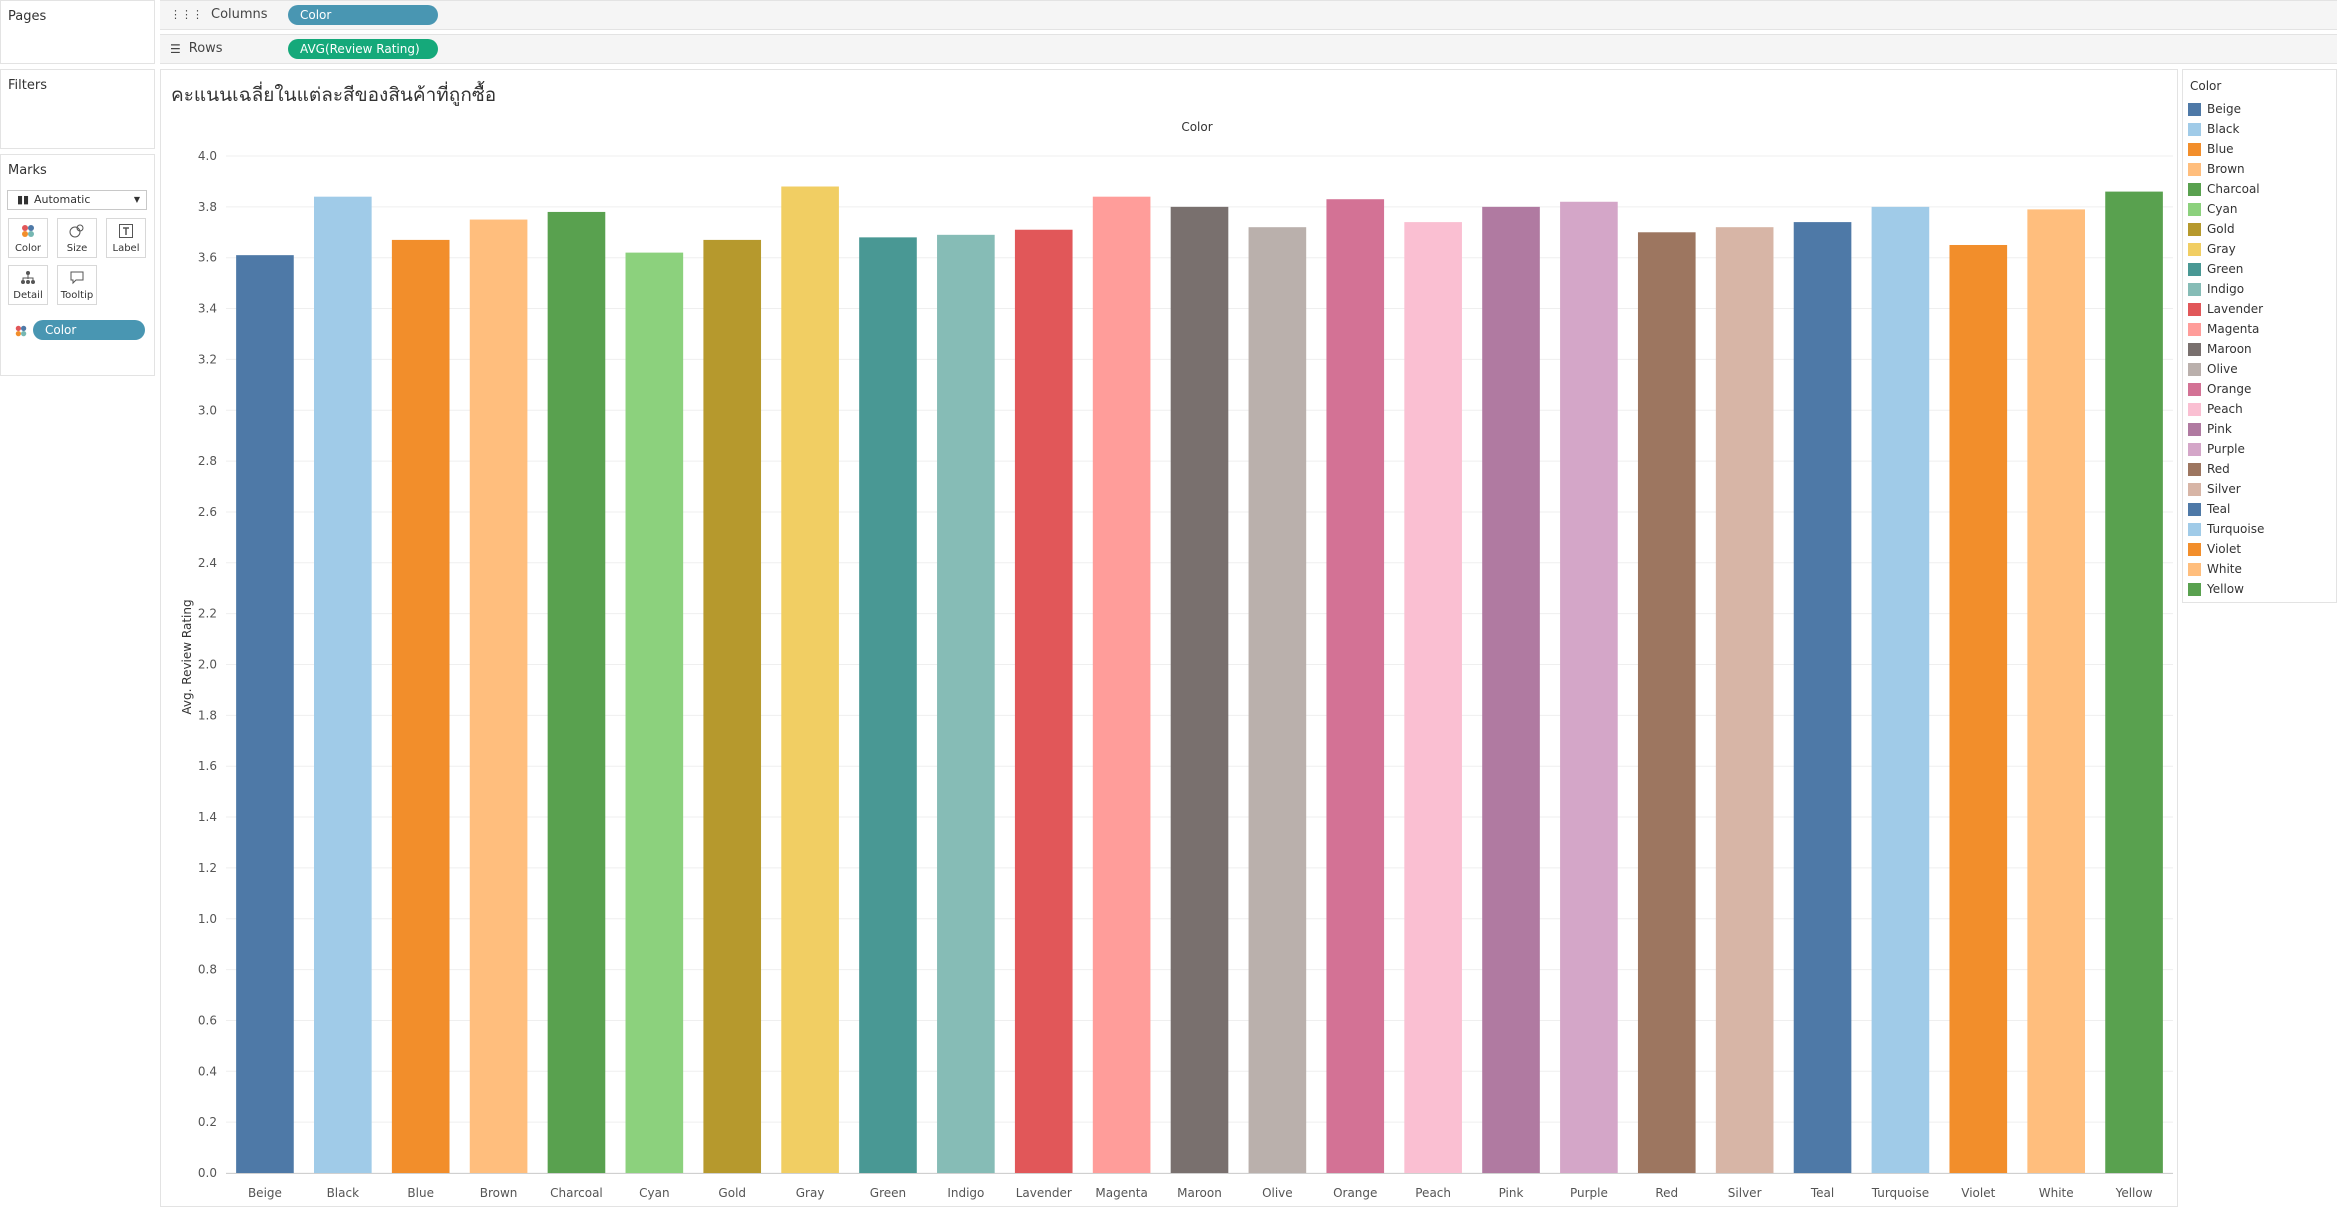 This screenshot has width=2337, height=1207. What do you see at coordinates (2226, 449) in the screenshot?
I see `legend-label: Purple` at bounding box center [2226, 449].